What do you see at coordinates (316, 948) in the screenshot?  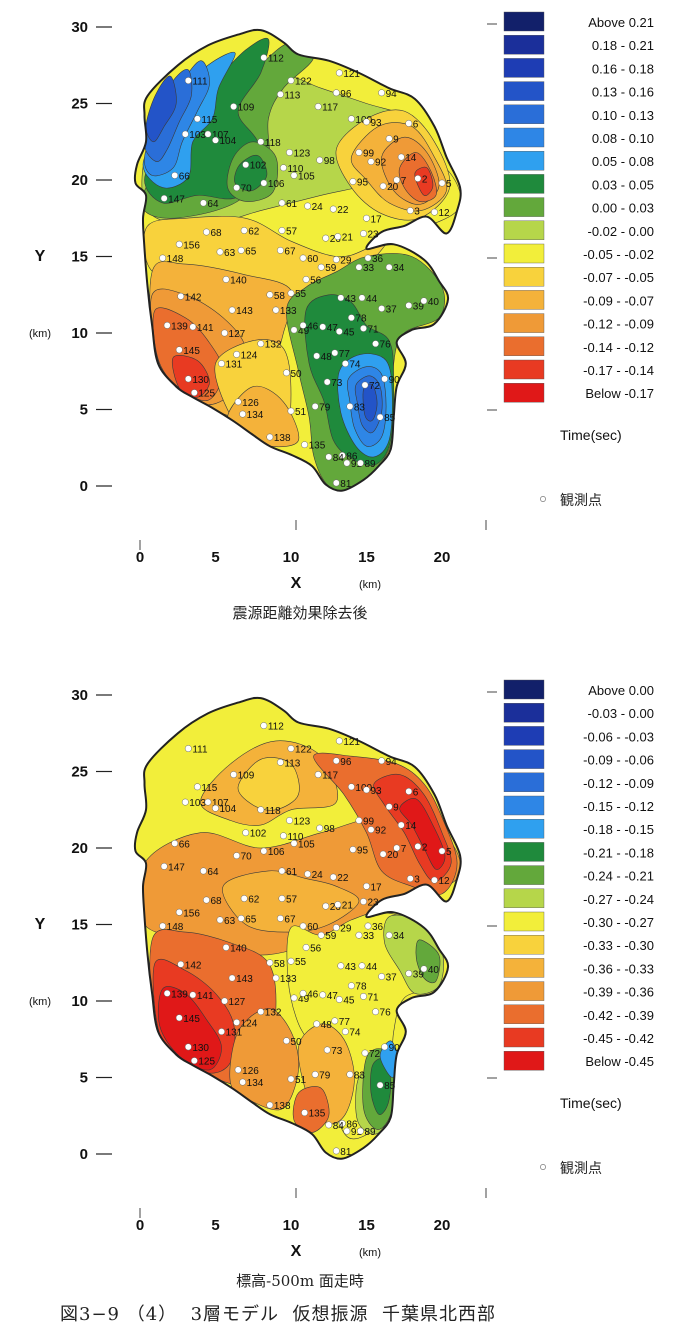 I see `station-label: 56` at bounding box center [316, 948].